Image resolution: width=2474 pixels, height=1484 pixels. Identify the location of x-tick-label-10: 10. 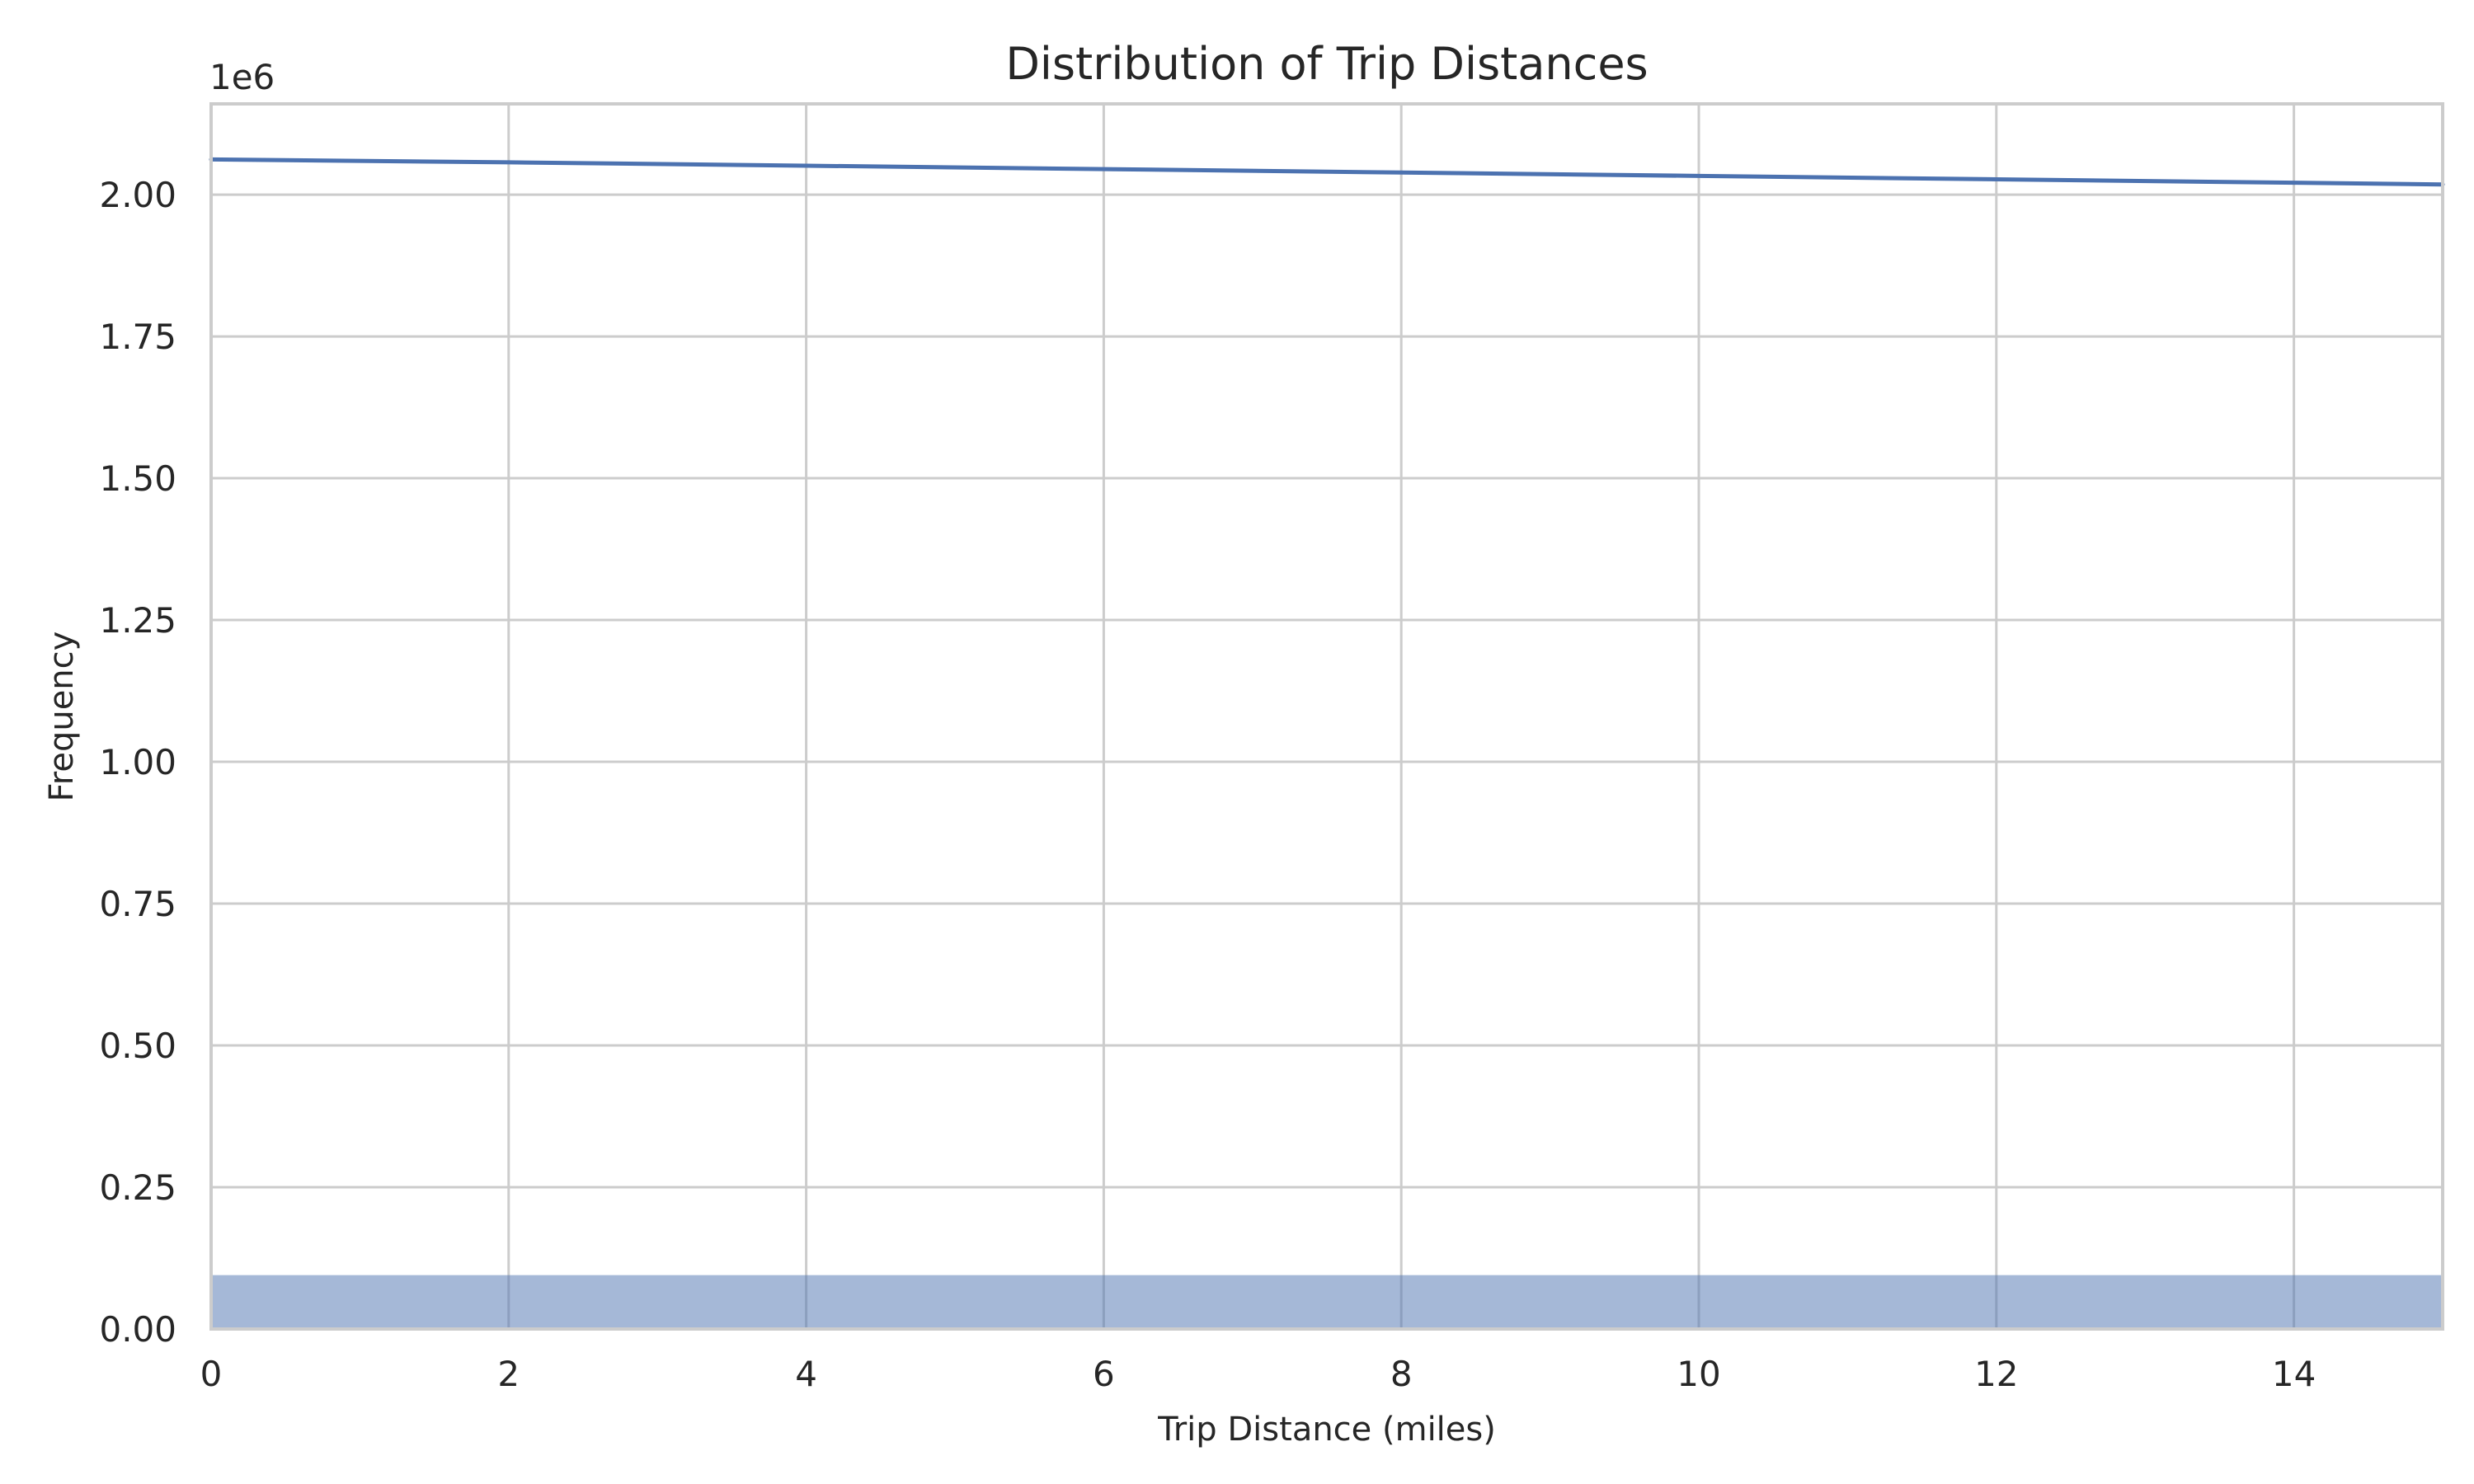
(1698, 1374).